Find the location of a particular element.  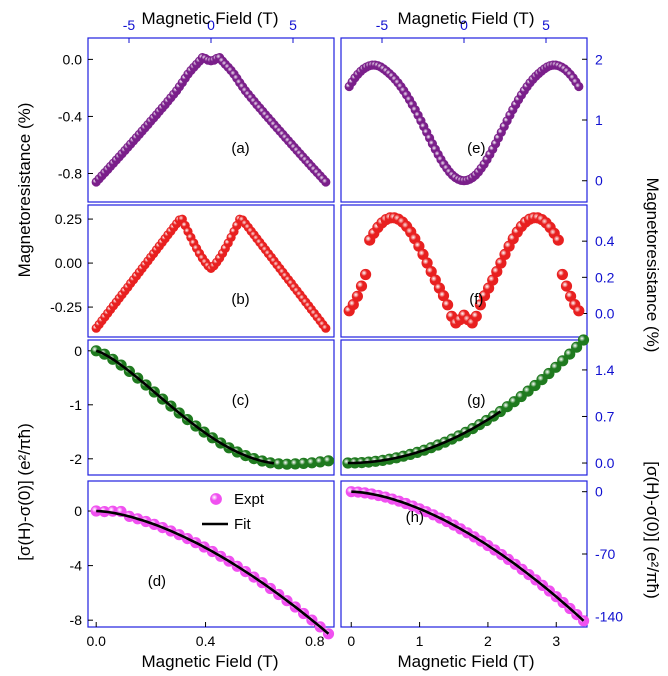

panel-label: (d) is located at coordinates (157, 581).